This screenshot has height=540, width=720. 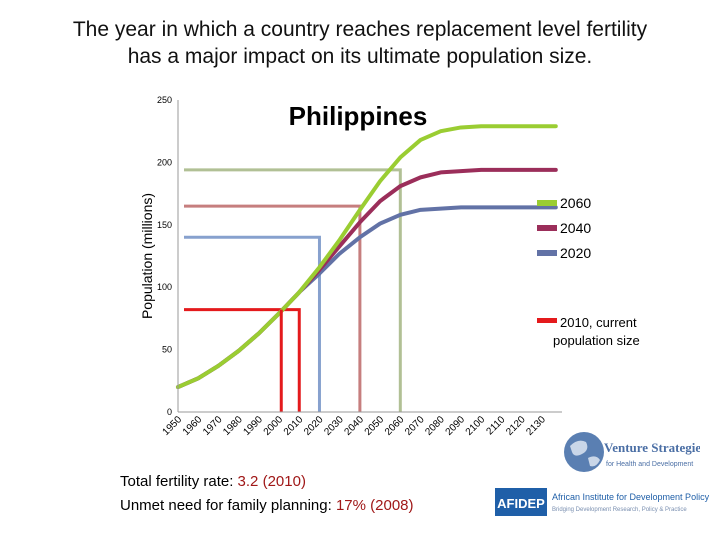 I want to click on x-tick-label: 2050, so click(x=375, y=426).